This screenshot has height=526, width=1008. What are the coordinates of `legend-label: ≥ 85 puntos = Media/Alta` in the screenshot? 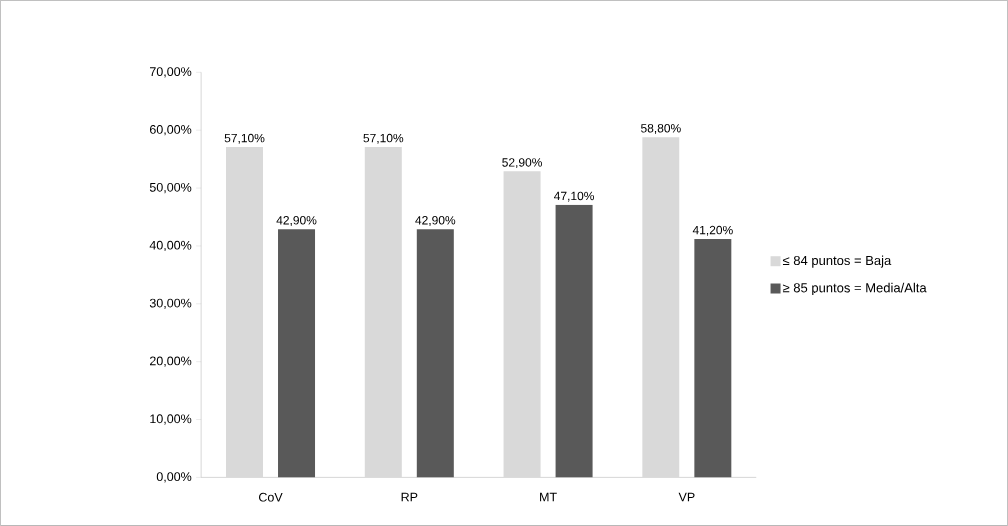 It's located at (854, 289).